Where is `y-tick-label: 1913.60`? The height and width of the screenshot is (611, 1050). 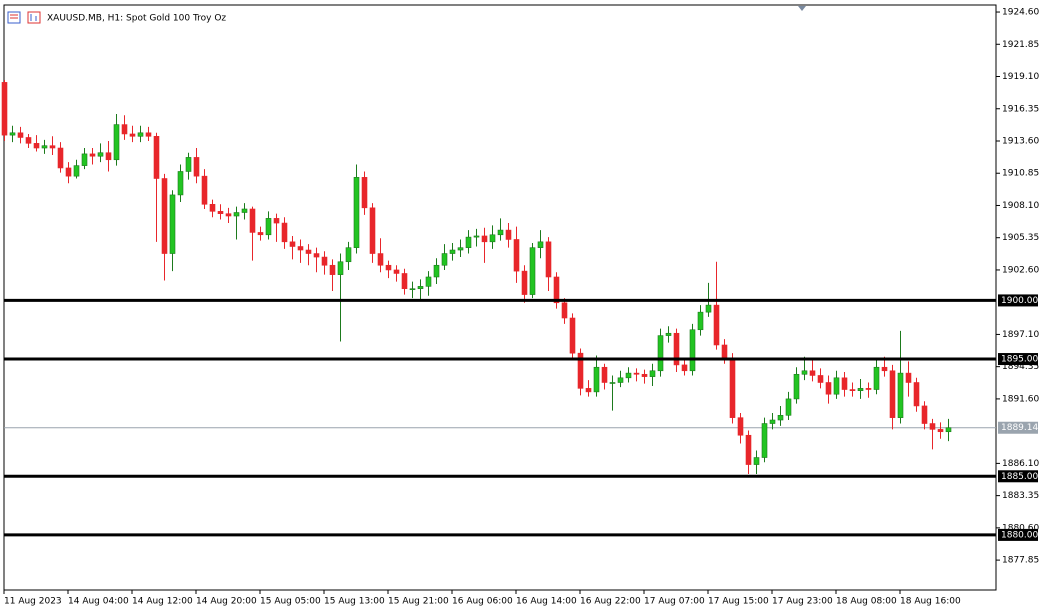 y-tick-label: 1913.60 is located at coordinates (1020, 141).